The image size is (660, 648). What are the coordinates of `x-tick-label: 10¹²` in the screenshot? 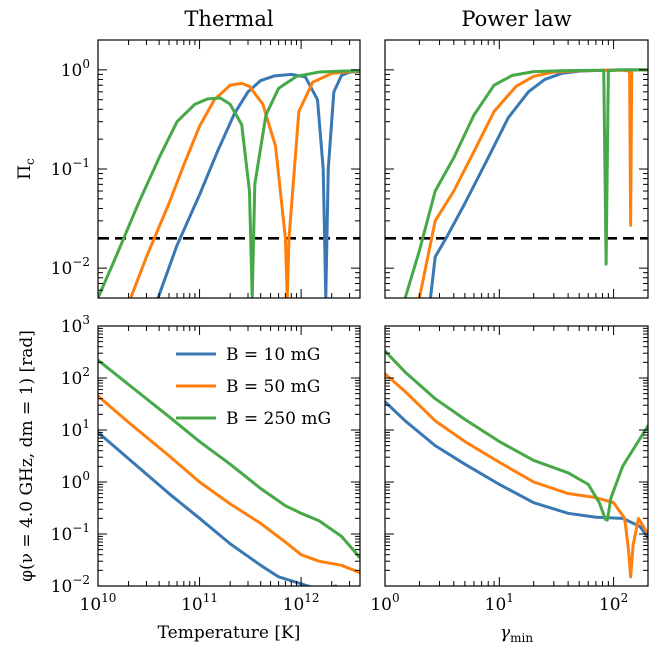 It's located at (301, 603).